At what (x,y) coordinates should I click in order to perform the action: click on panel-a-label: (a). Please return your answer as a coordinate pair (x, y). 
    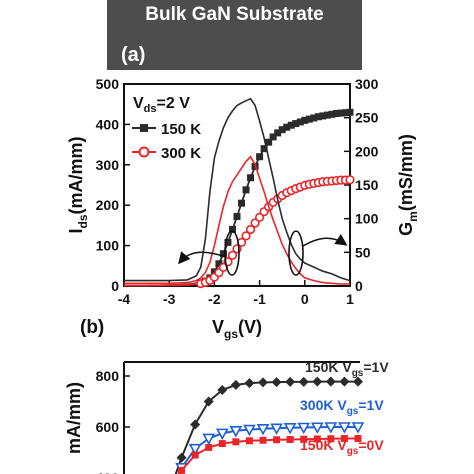
    Looking at the image, I should click on (133, 55).